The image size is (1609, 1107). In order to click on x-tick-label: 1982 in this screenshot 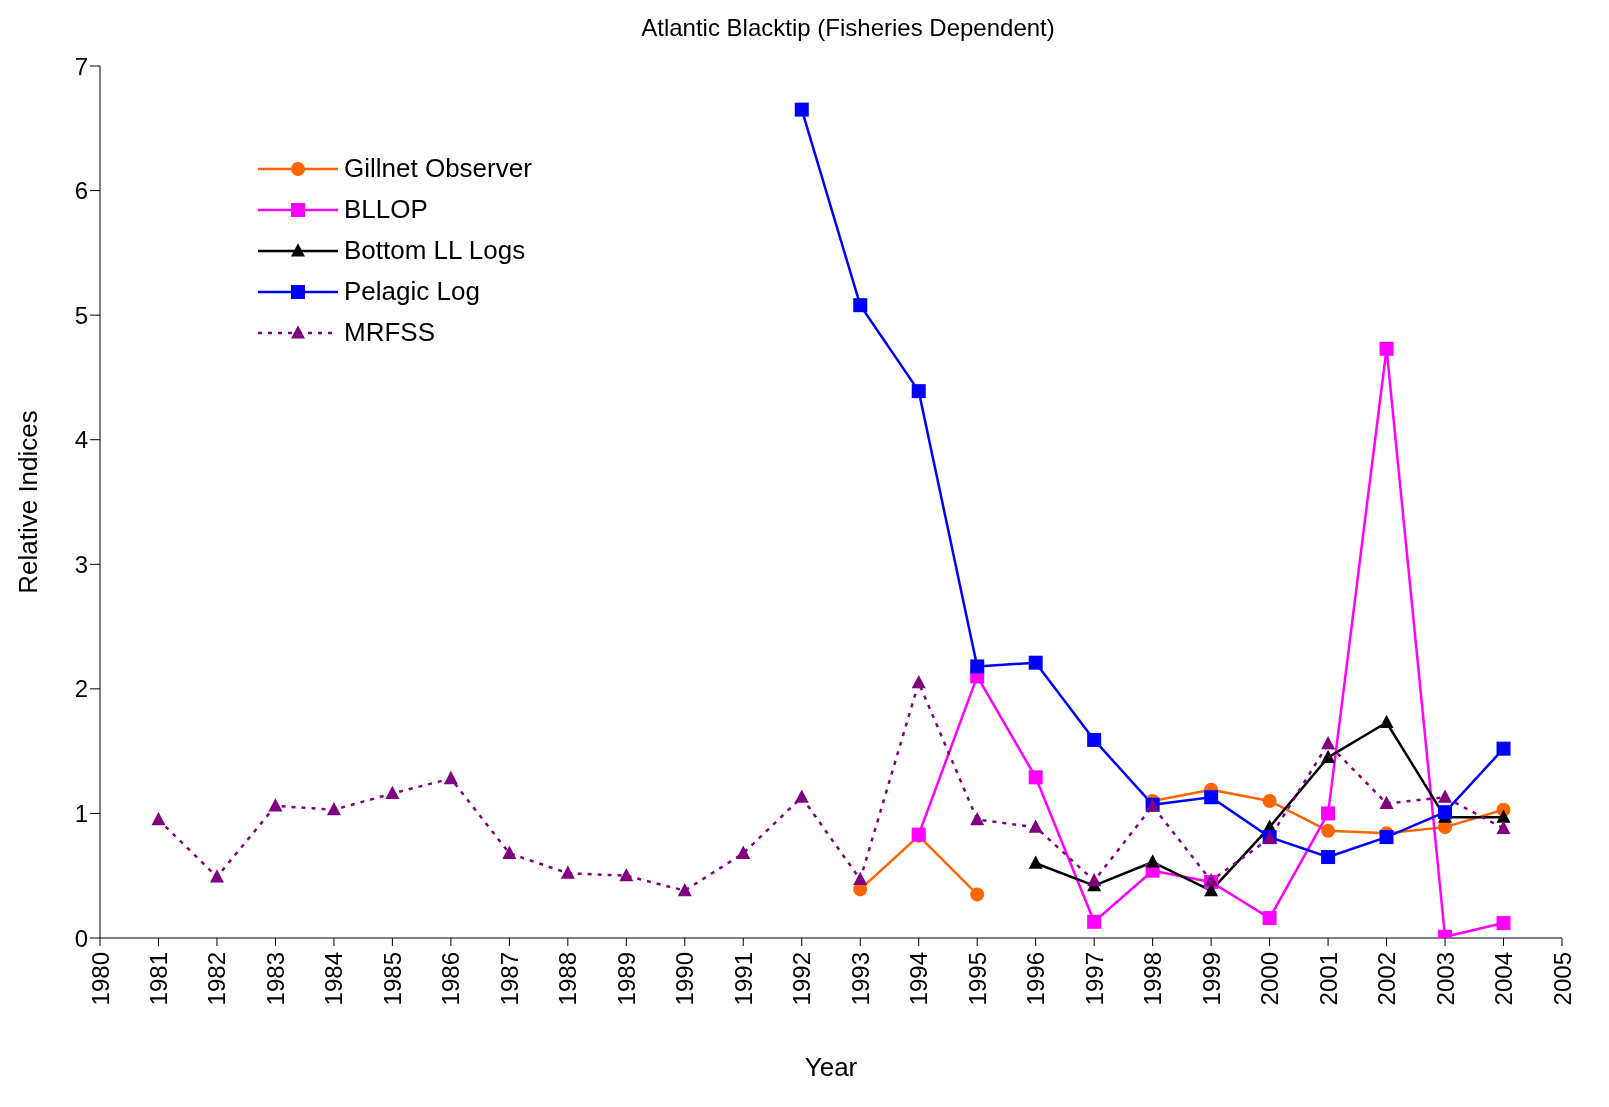, I will do `click(217, 979)`.